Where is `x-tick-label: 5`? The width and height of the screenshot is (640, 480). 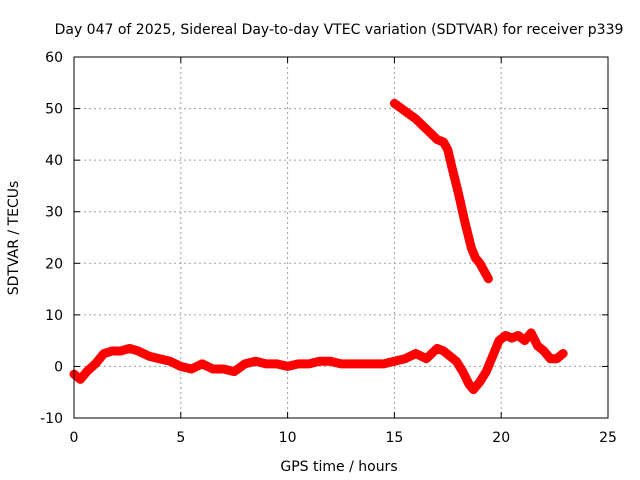
x-tick-label: 5 is located at coordinates (180, 438).